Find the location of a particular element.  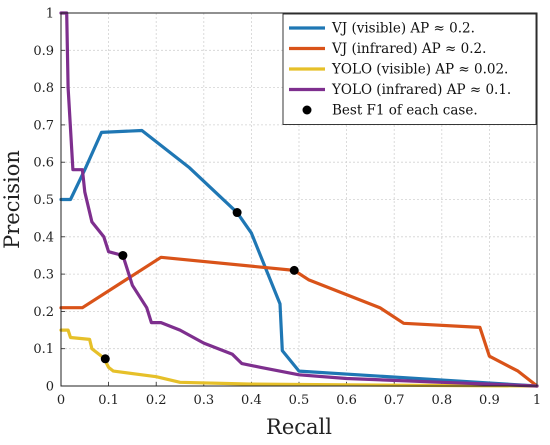

x-axis-label: Recall is located at coordinates (299, 427).